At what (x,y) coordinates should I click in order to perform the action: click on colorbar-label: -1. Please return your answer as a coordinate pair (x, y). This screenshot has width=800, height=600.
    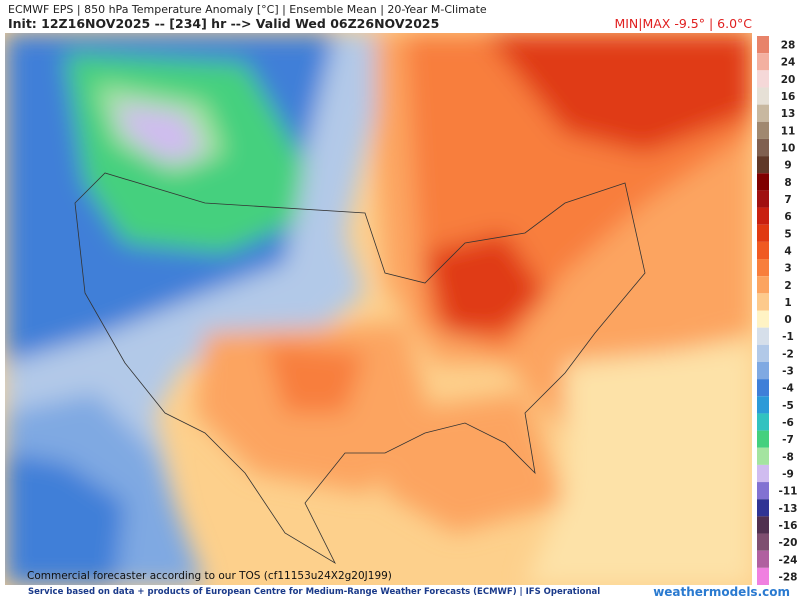
    Looking at the image, I should click on (788, 337).